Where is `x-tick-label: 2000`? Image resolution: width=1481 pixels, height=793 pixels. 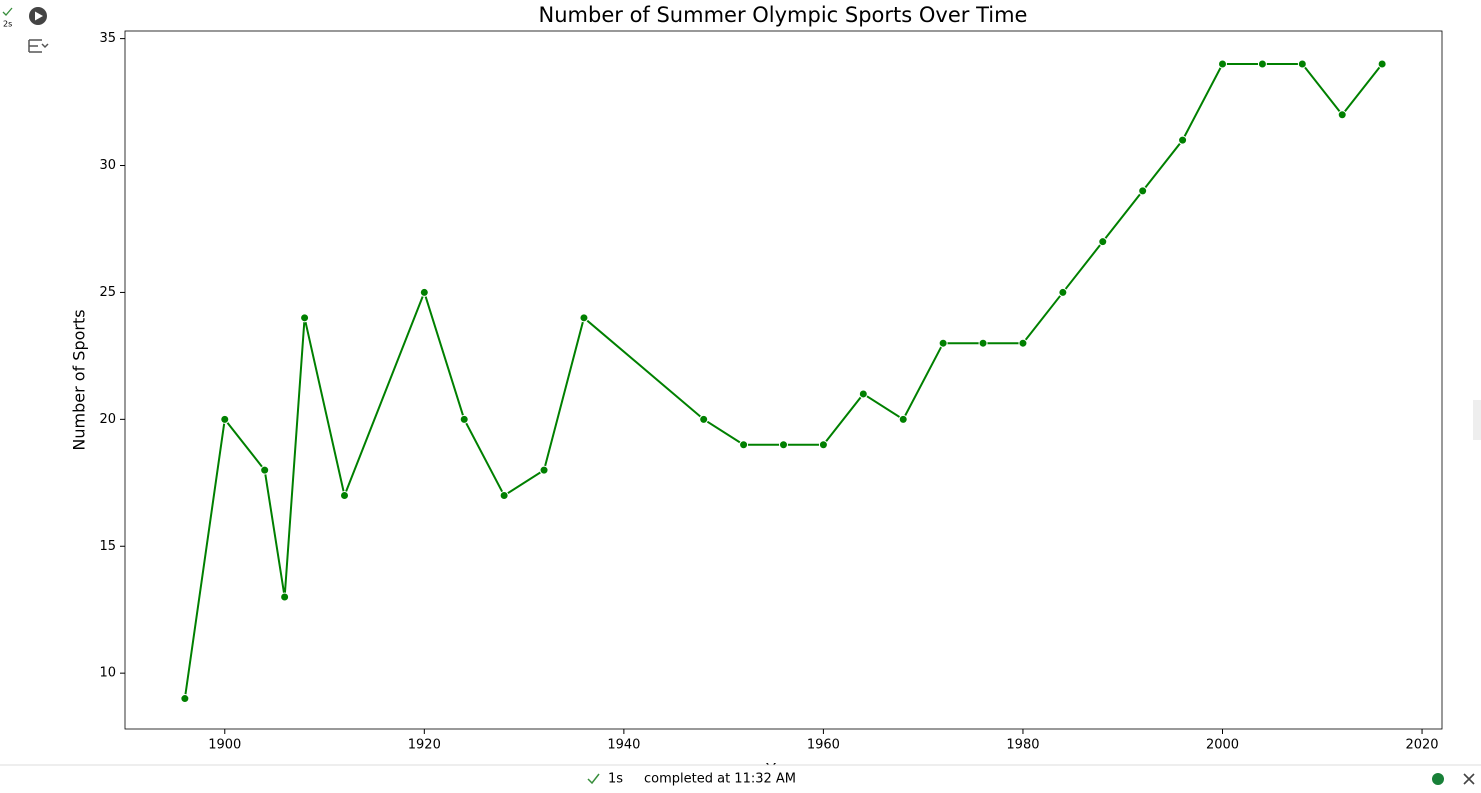
x-tick-label: 2000 is located at coordinates (1222, 745).